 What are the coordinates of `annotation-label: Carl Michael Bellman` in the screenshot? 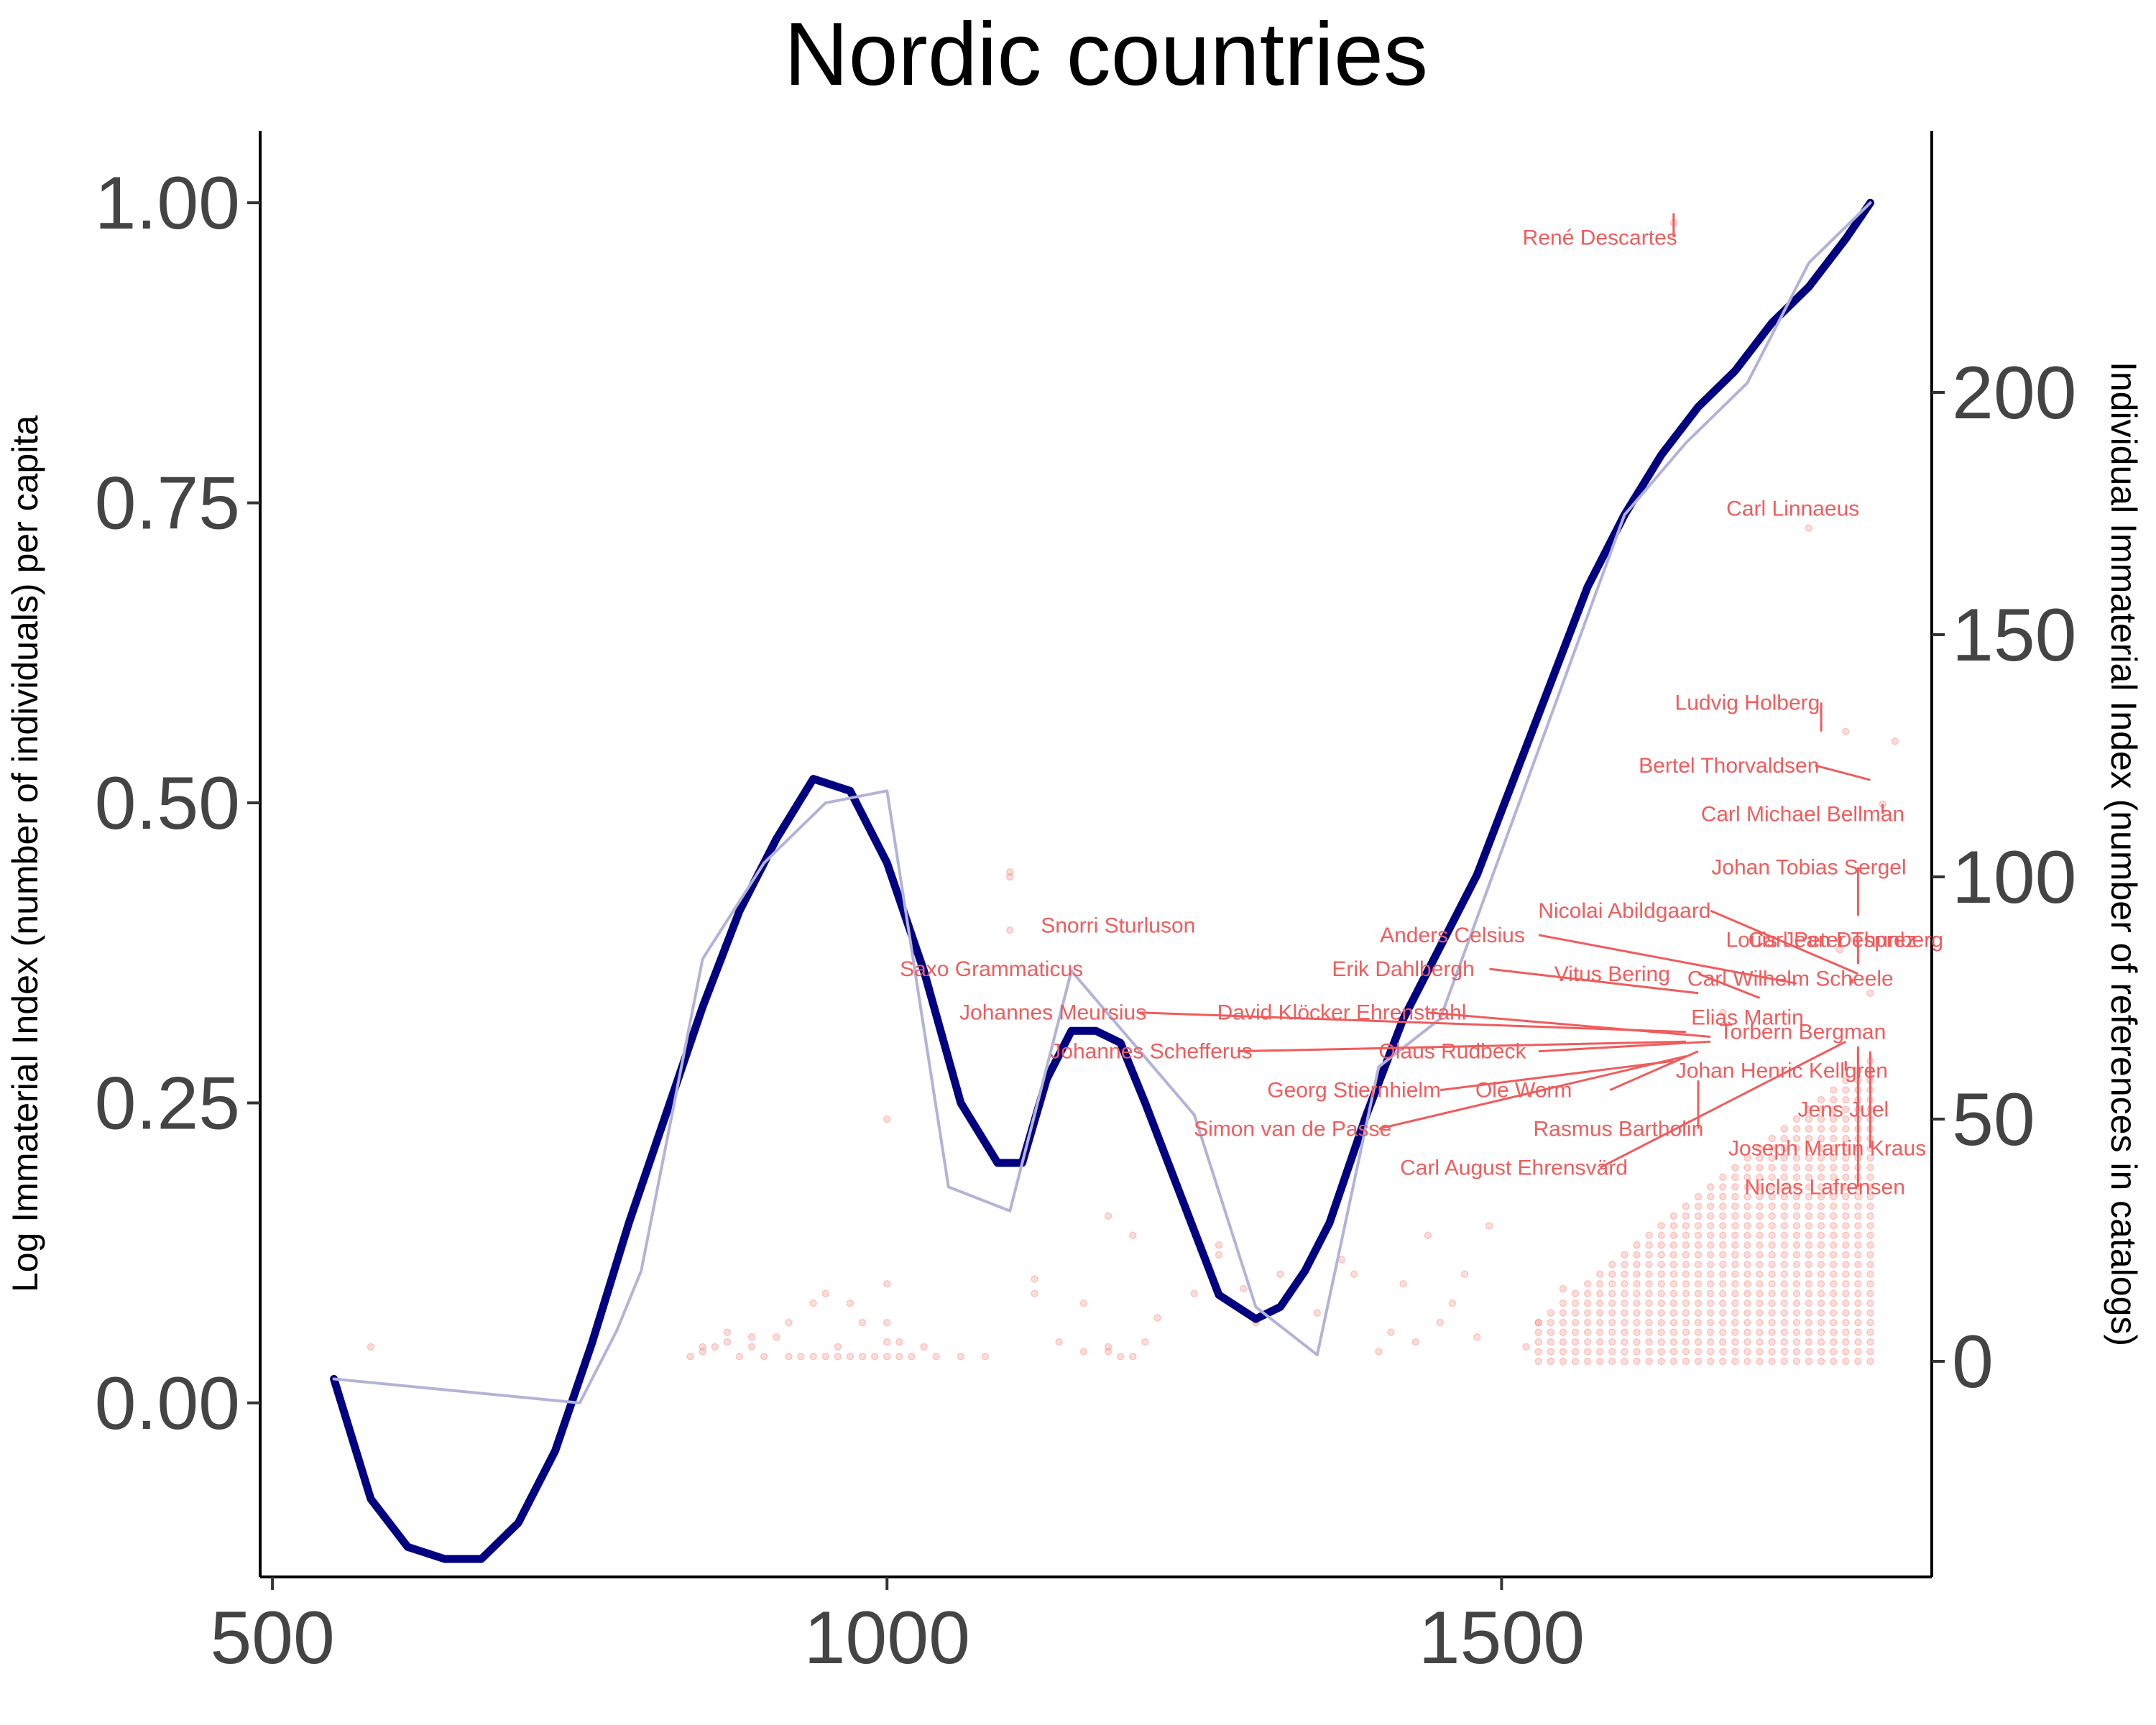 It's located at (1803, 814).